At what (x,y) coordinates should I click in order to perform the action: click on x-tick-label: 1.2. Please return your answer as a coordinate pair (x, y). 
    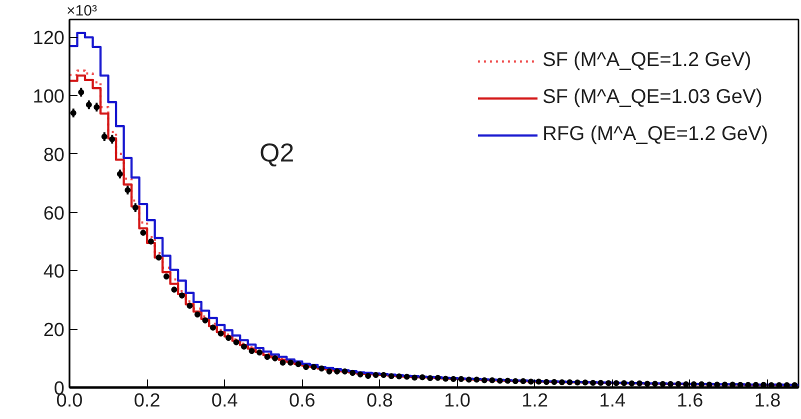
    Looking at the image, I should click on (535, 401).